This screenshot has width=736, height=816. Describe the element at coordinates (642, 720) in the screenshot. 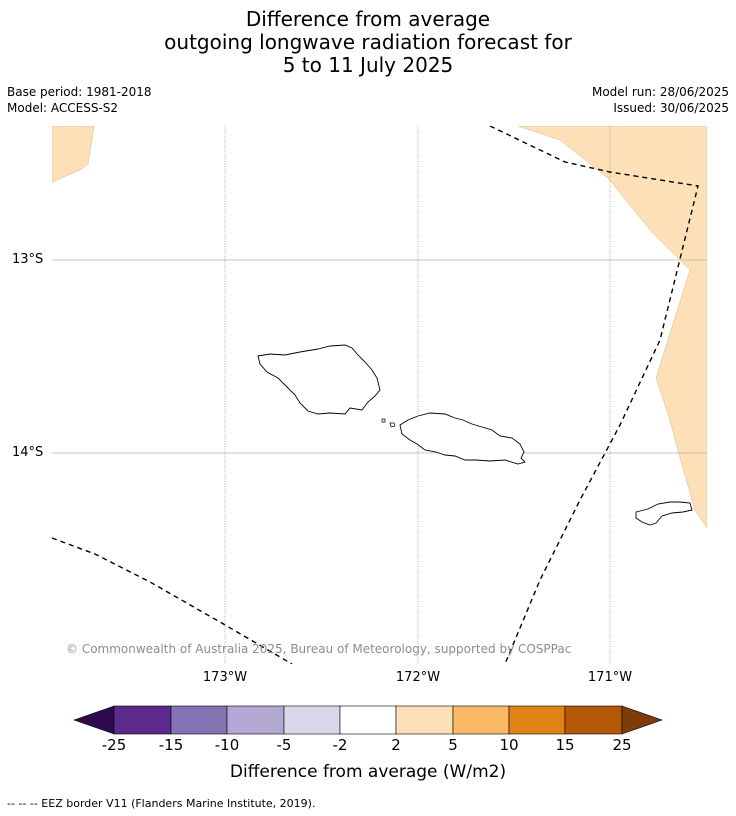

I see `colorbar-max-extension` at that location.